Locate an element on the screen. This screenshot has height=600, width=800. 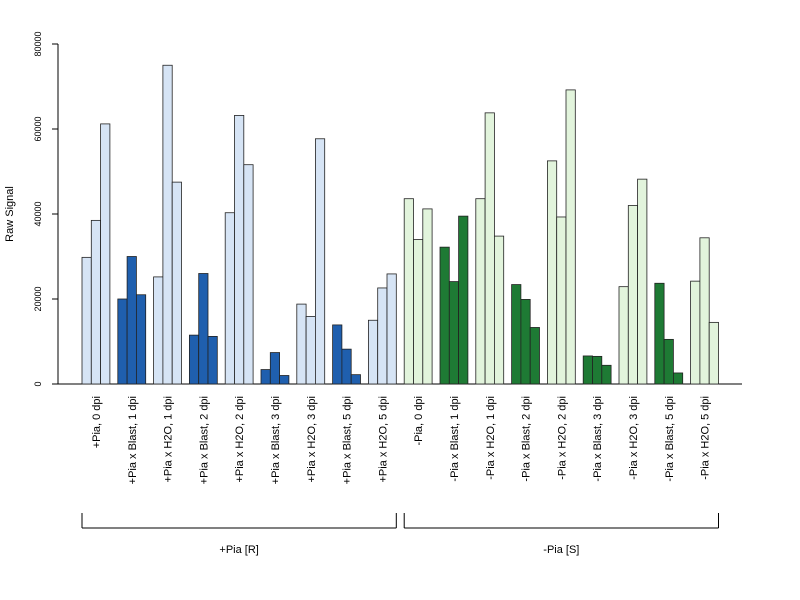
x-category-label: -Pia x Blast, 3 dpi is located at coordinates (598, 439).